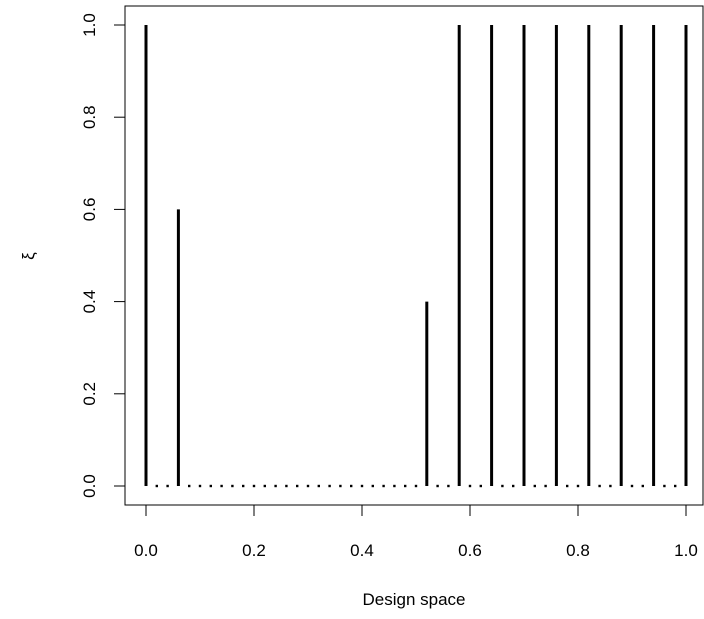  What do you see at coordinates (103, 255) in the screenshot?
I see `y-axis: 0.0 0.2 0.4 0.6 0.8 1.0` at bounding box center [103, 255].